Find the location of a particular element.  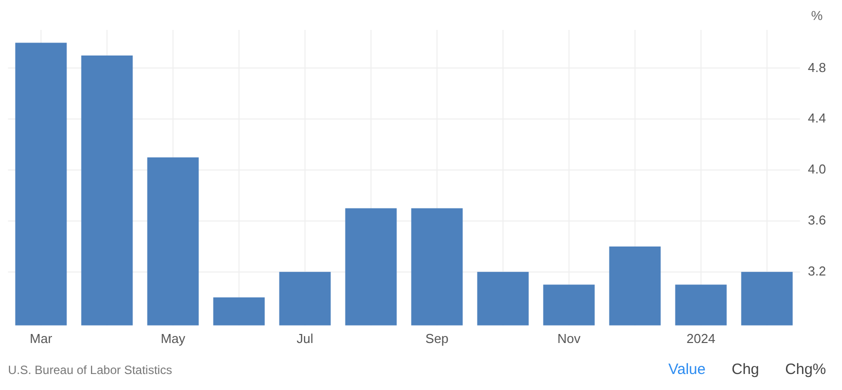

y-tick-label: 3.6 is located at coordinates (817, 220).